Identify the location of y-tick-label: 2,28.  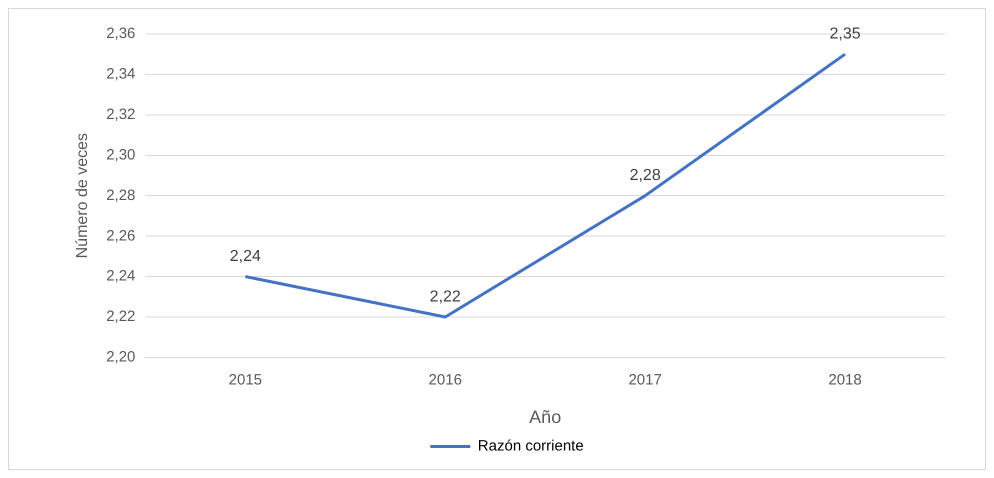
(121, 195).